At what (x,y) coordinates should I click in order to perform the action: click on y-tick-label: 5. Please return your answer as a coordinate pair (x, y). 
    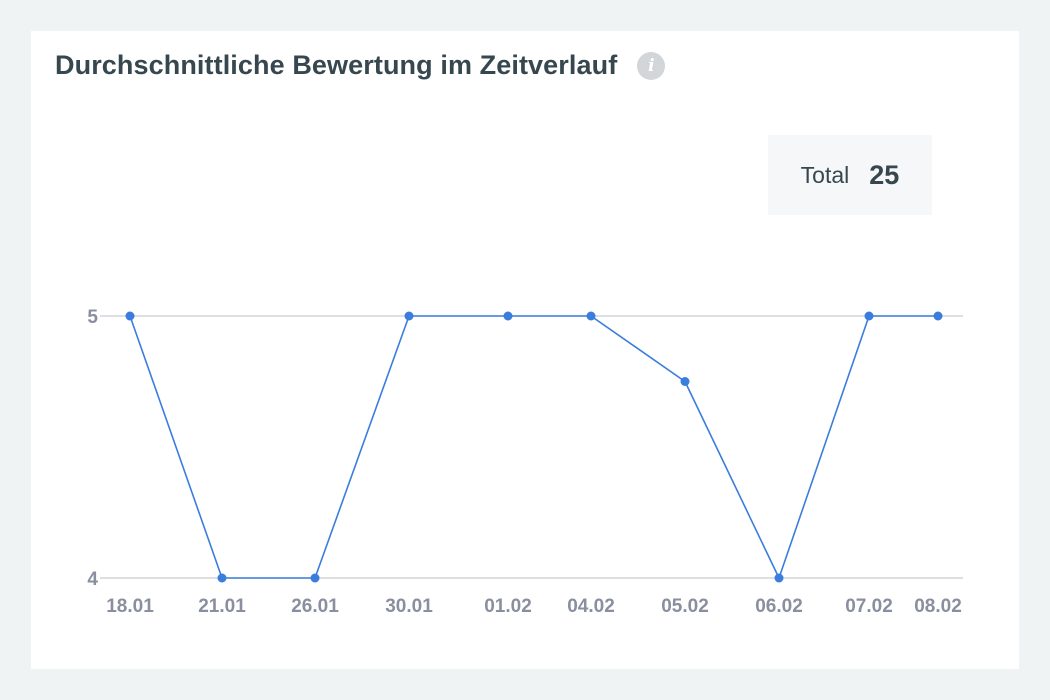
    Looking at the image, I should click on (92, 317).